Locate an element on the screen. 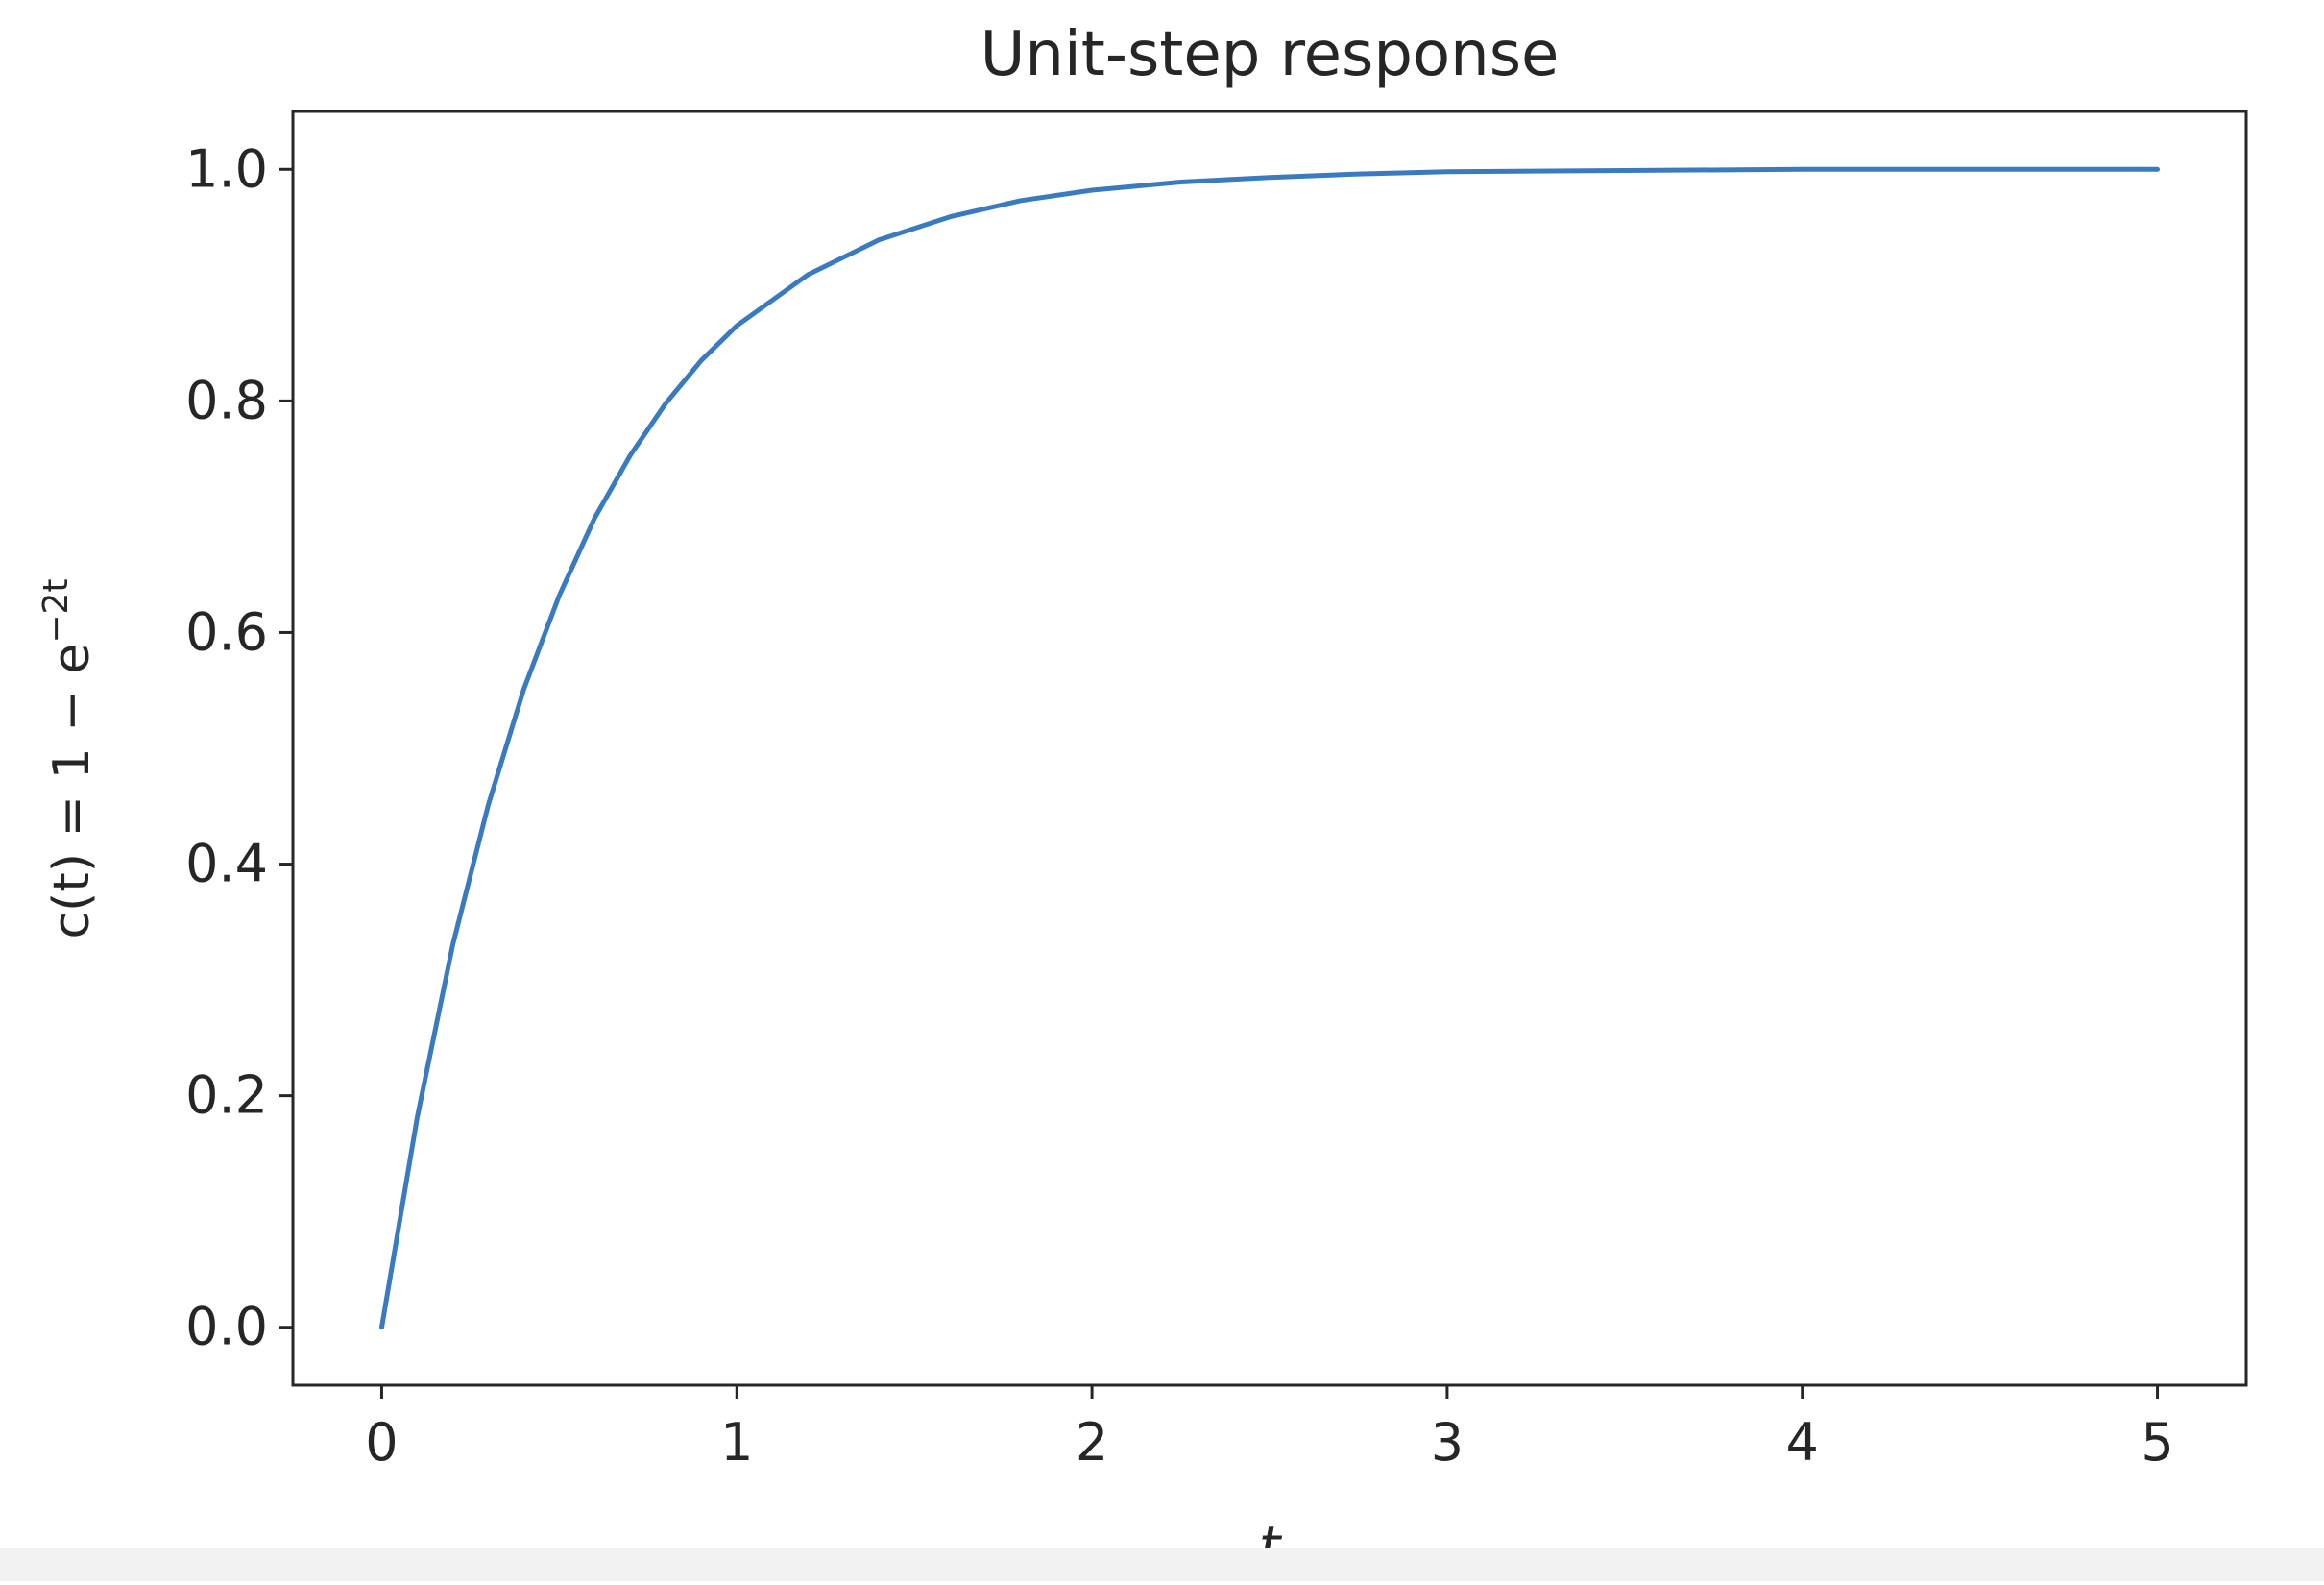 The height and width of the screenshot is (1585, 2324). y-tick-label: 0.8 is located at coordinates (226, 400).